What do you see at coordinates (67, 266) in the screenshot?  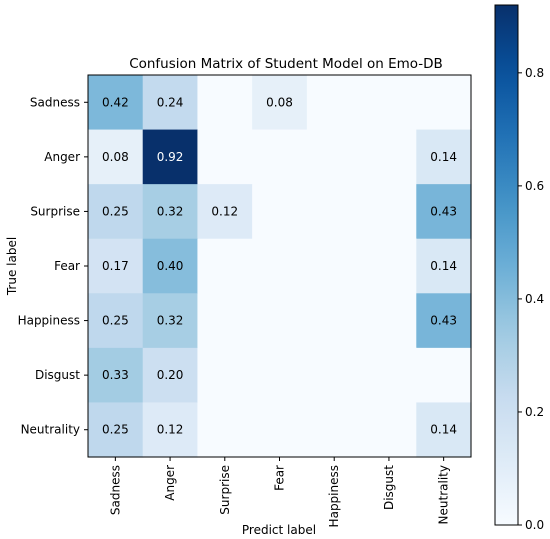 I see `y-tick-label: Fear` at bounding box center [67, 266].